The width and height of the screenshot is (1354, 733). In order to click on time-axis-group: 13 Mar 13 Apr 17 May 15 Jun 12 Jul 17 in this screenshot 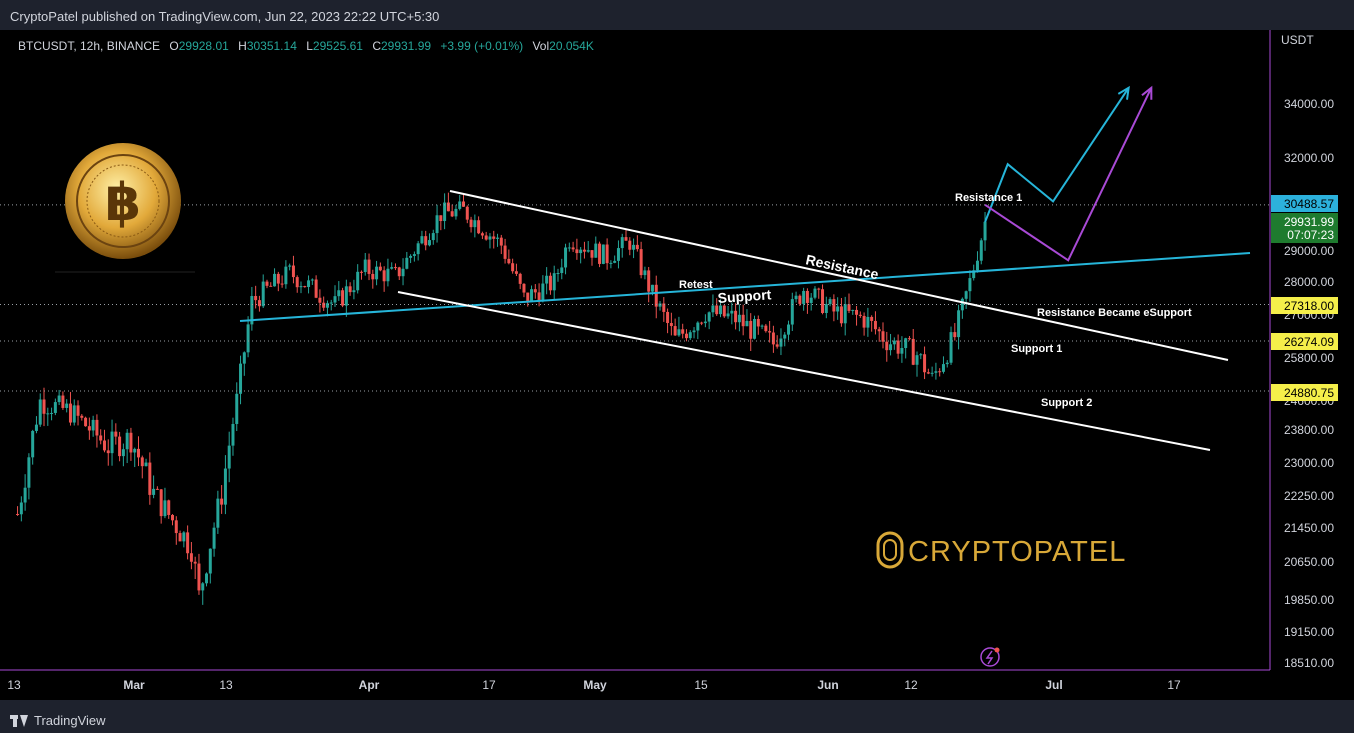, I will do `click(677, 673)`.